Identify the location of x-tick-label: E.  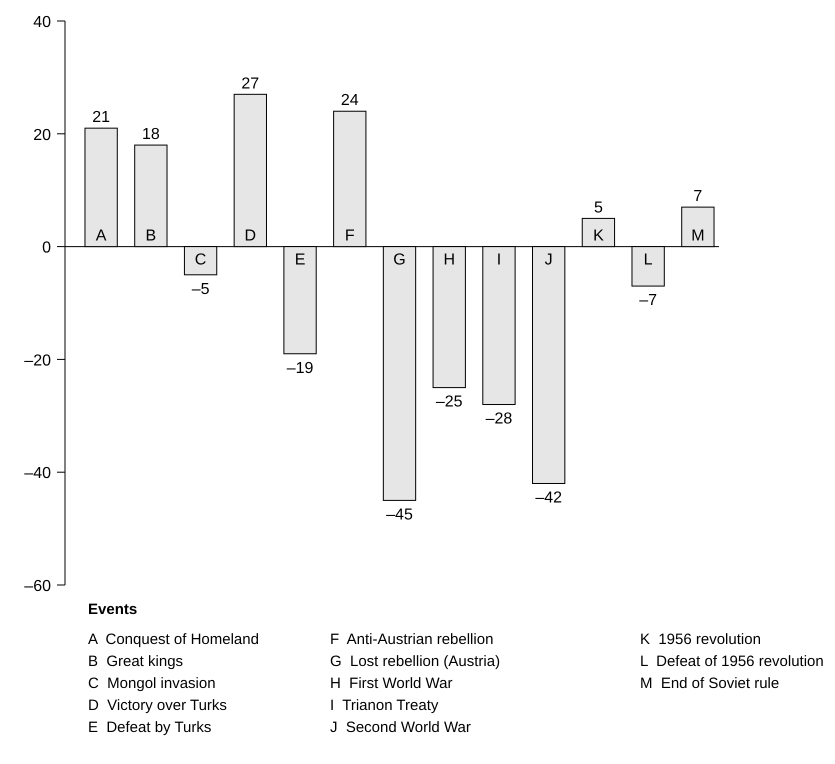
(300, 260).